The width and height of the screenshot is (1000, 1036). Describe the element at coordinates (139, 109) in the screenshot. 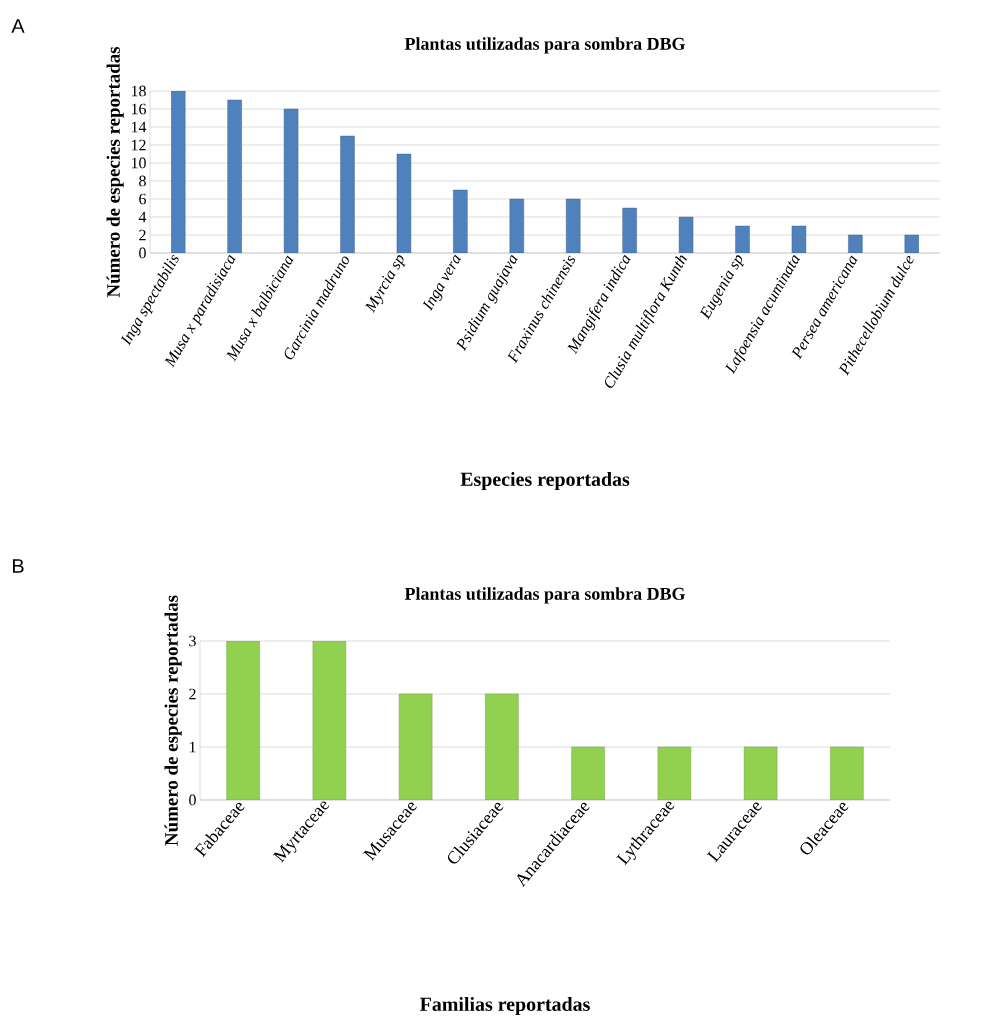

I see `y-tick-label: 16` at that location.